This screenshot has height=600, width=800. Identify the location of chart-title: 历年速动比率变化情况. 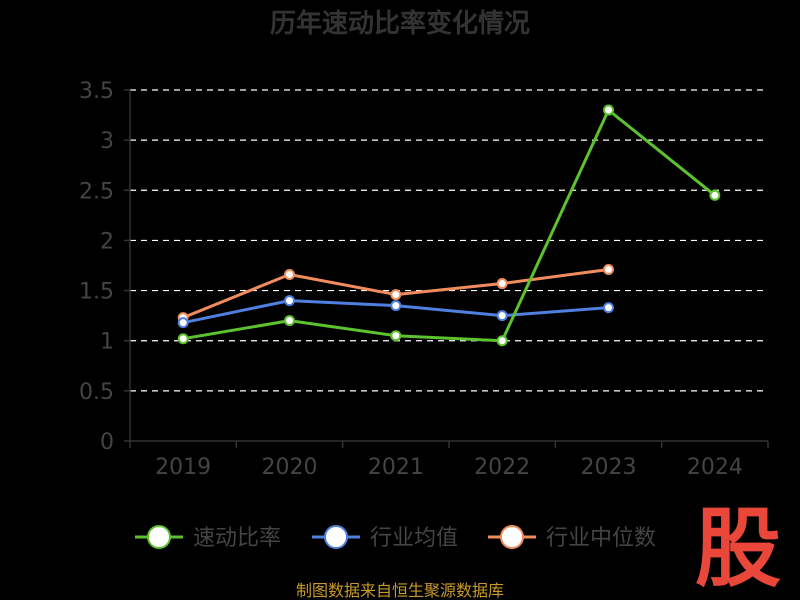
(400, 23).